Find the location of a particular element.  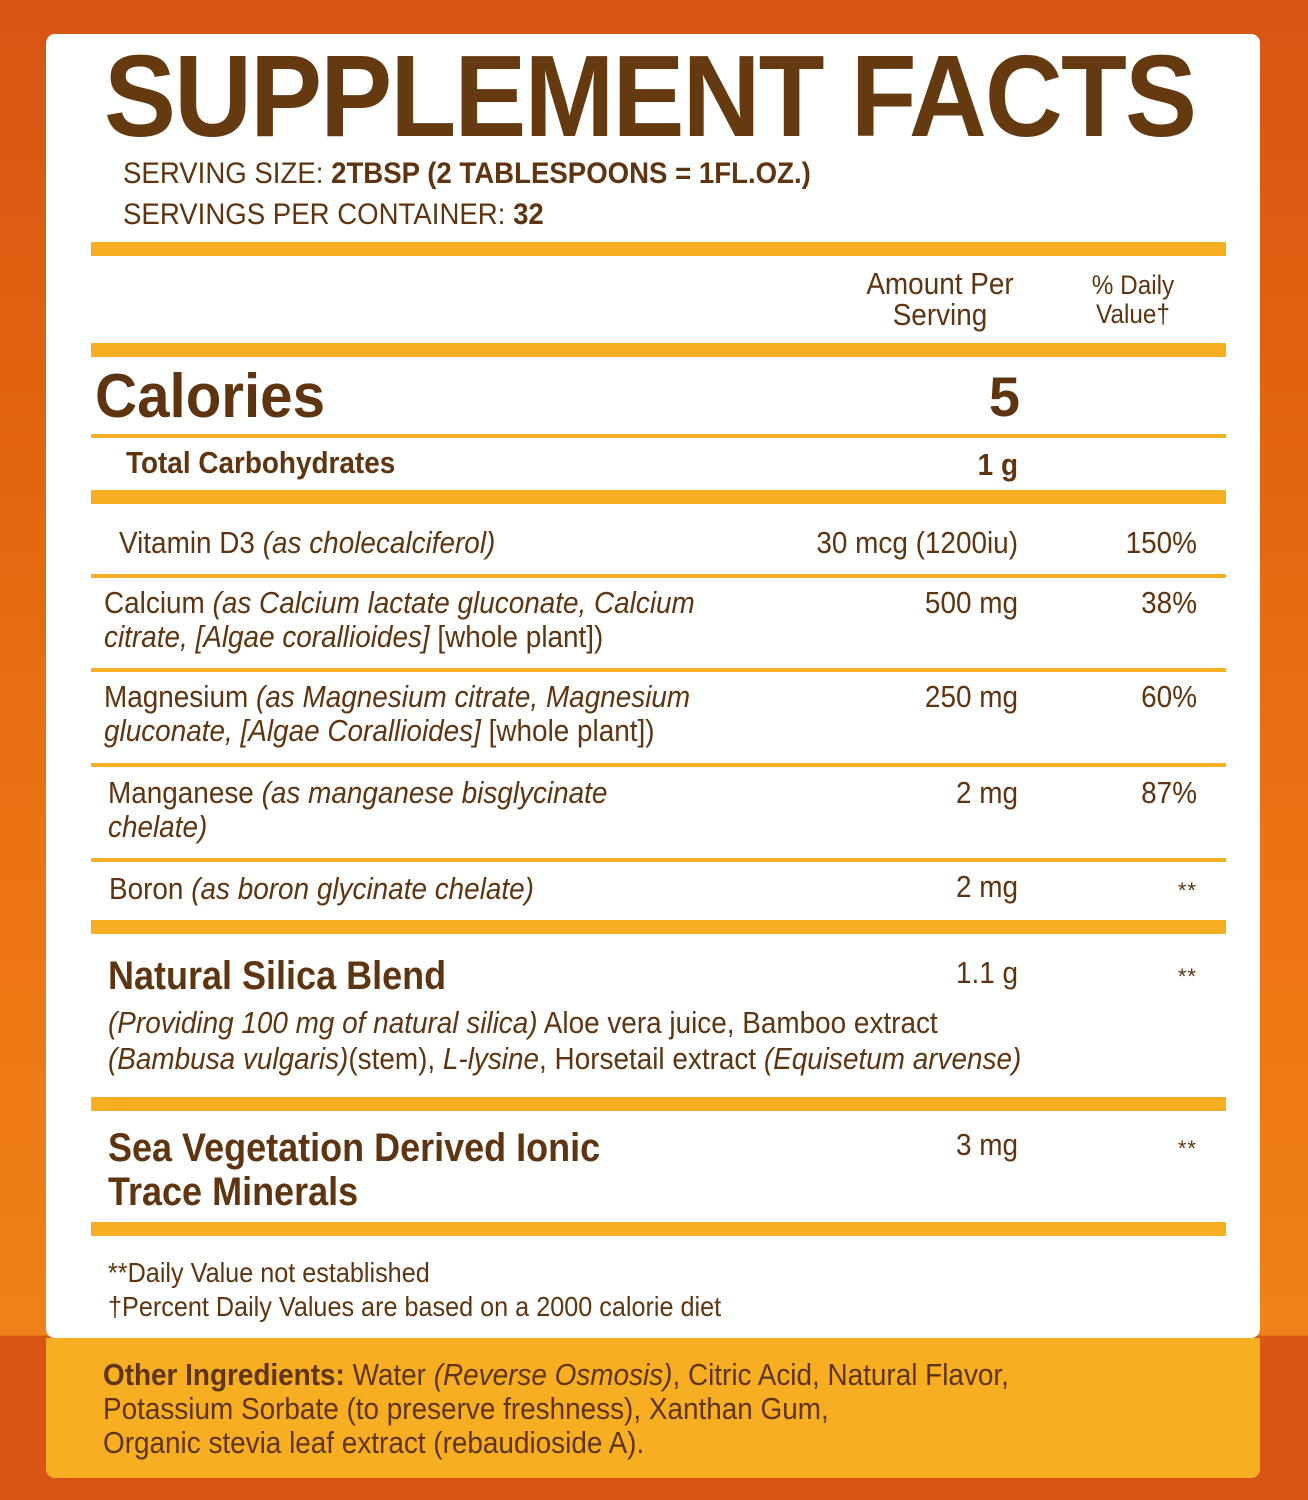

servings-per-container-value: 32 is located at coordinates (528, 214).